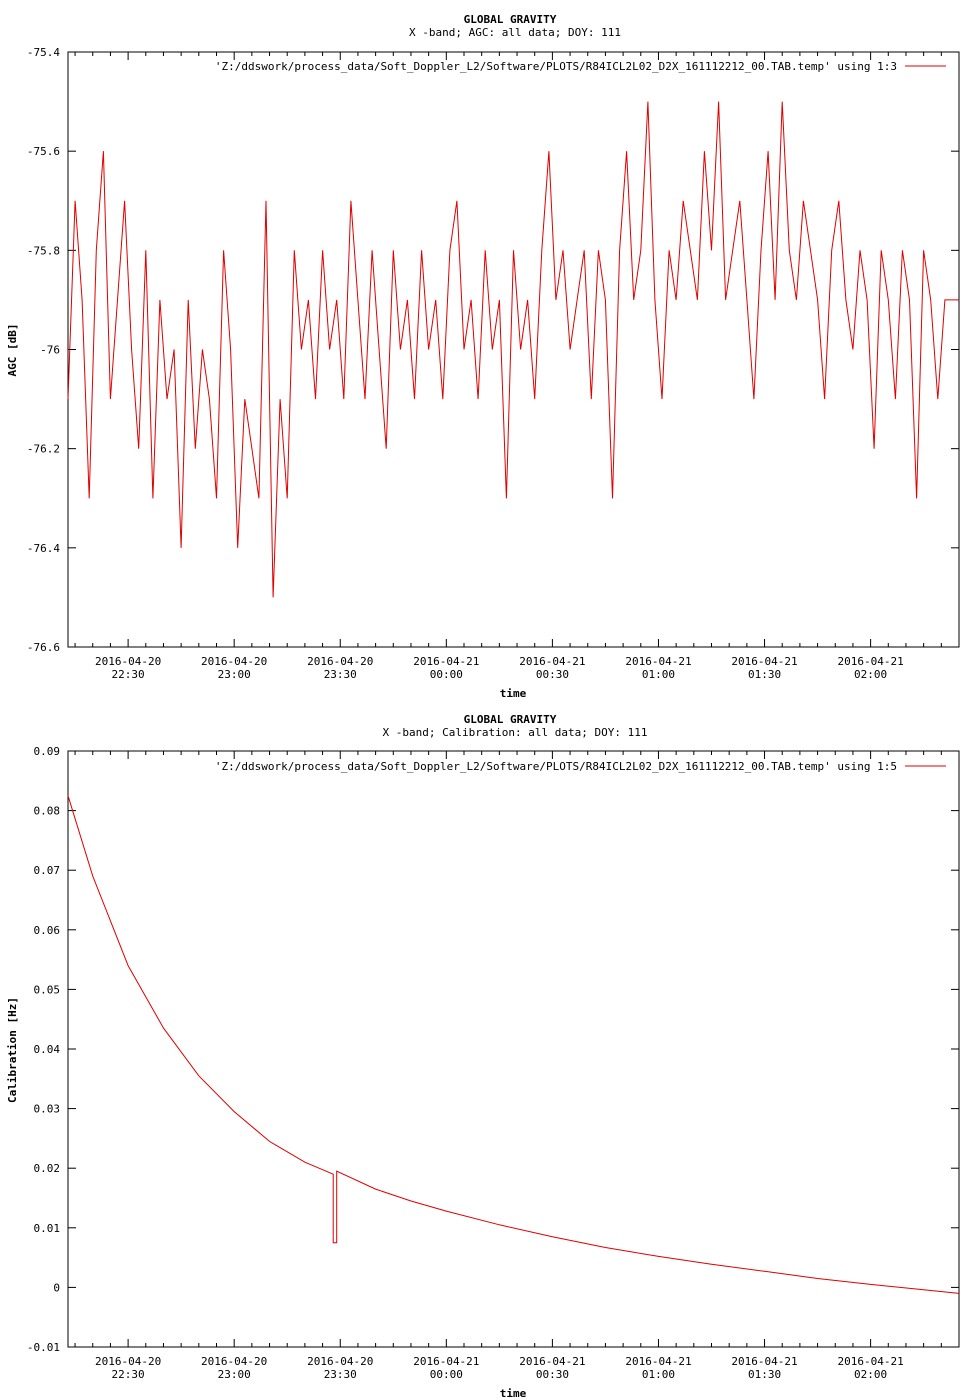 Image resolution: width=980 pixels, height=1400 pixels. I want to click on agc-x-tick-time: 23:00, so click(234, 674).